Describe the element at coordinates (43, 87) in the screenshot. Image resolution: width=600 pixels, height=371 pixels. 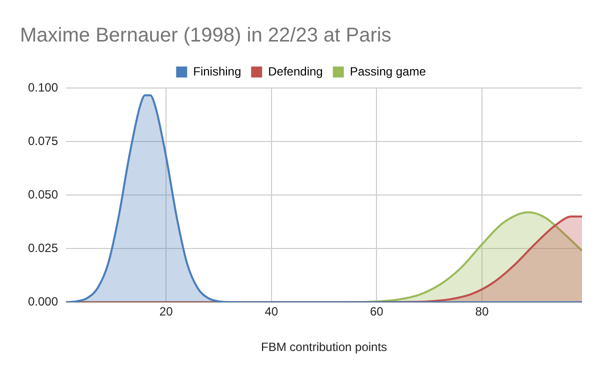
I see `y-tick-label: 0.100` at that location.